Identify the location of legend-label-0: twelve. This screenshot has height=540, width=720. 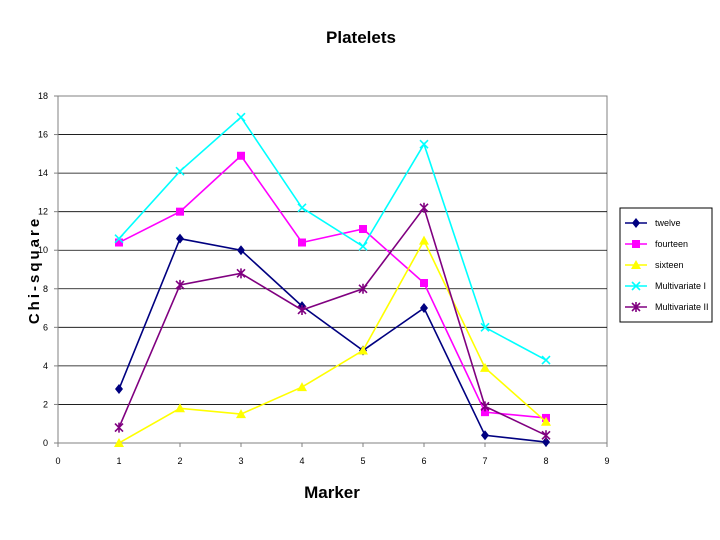
(668, 223).